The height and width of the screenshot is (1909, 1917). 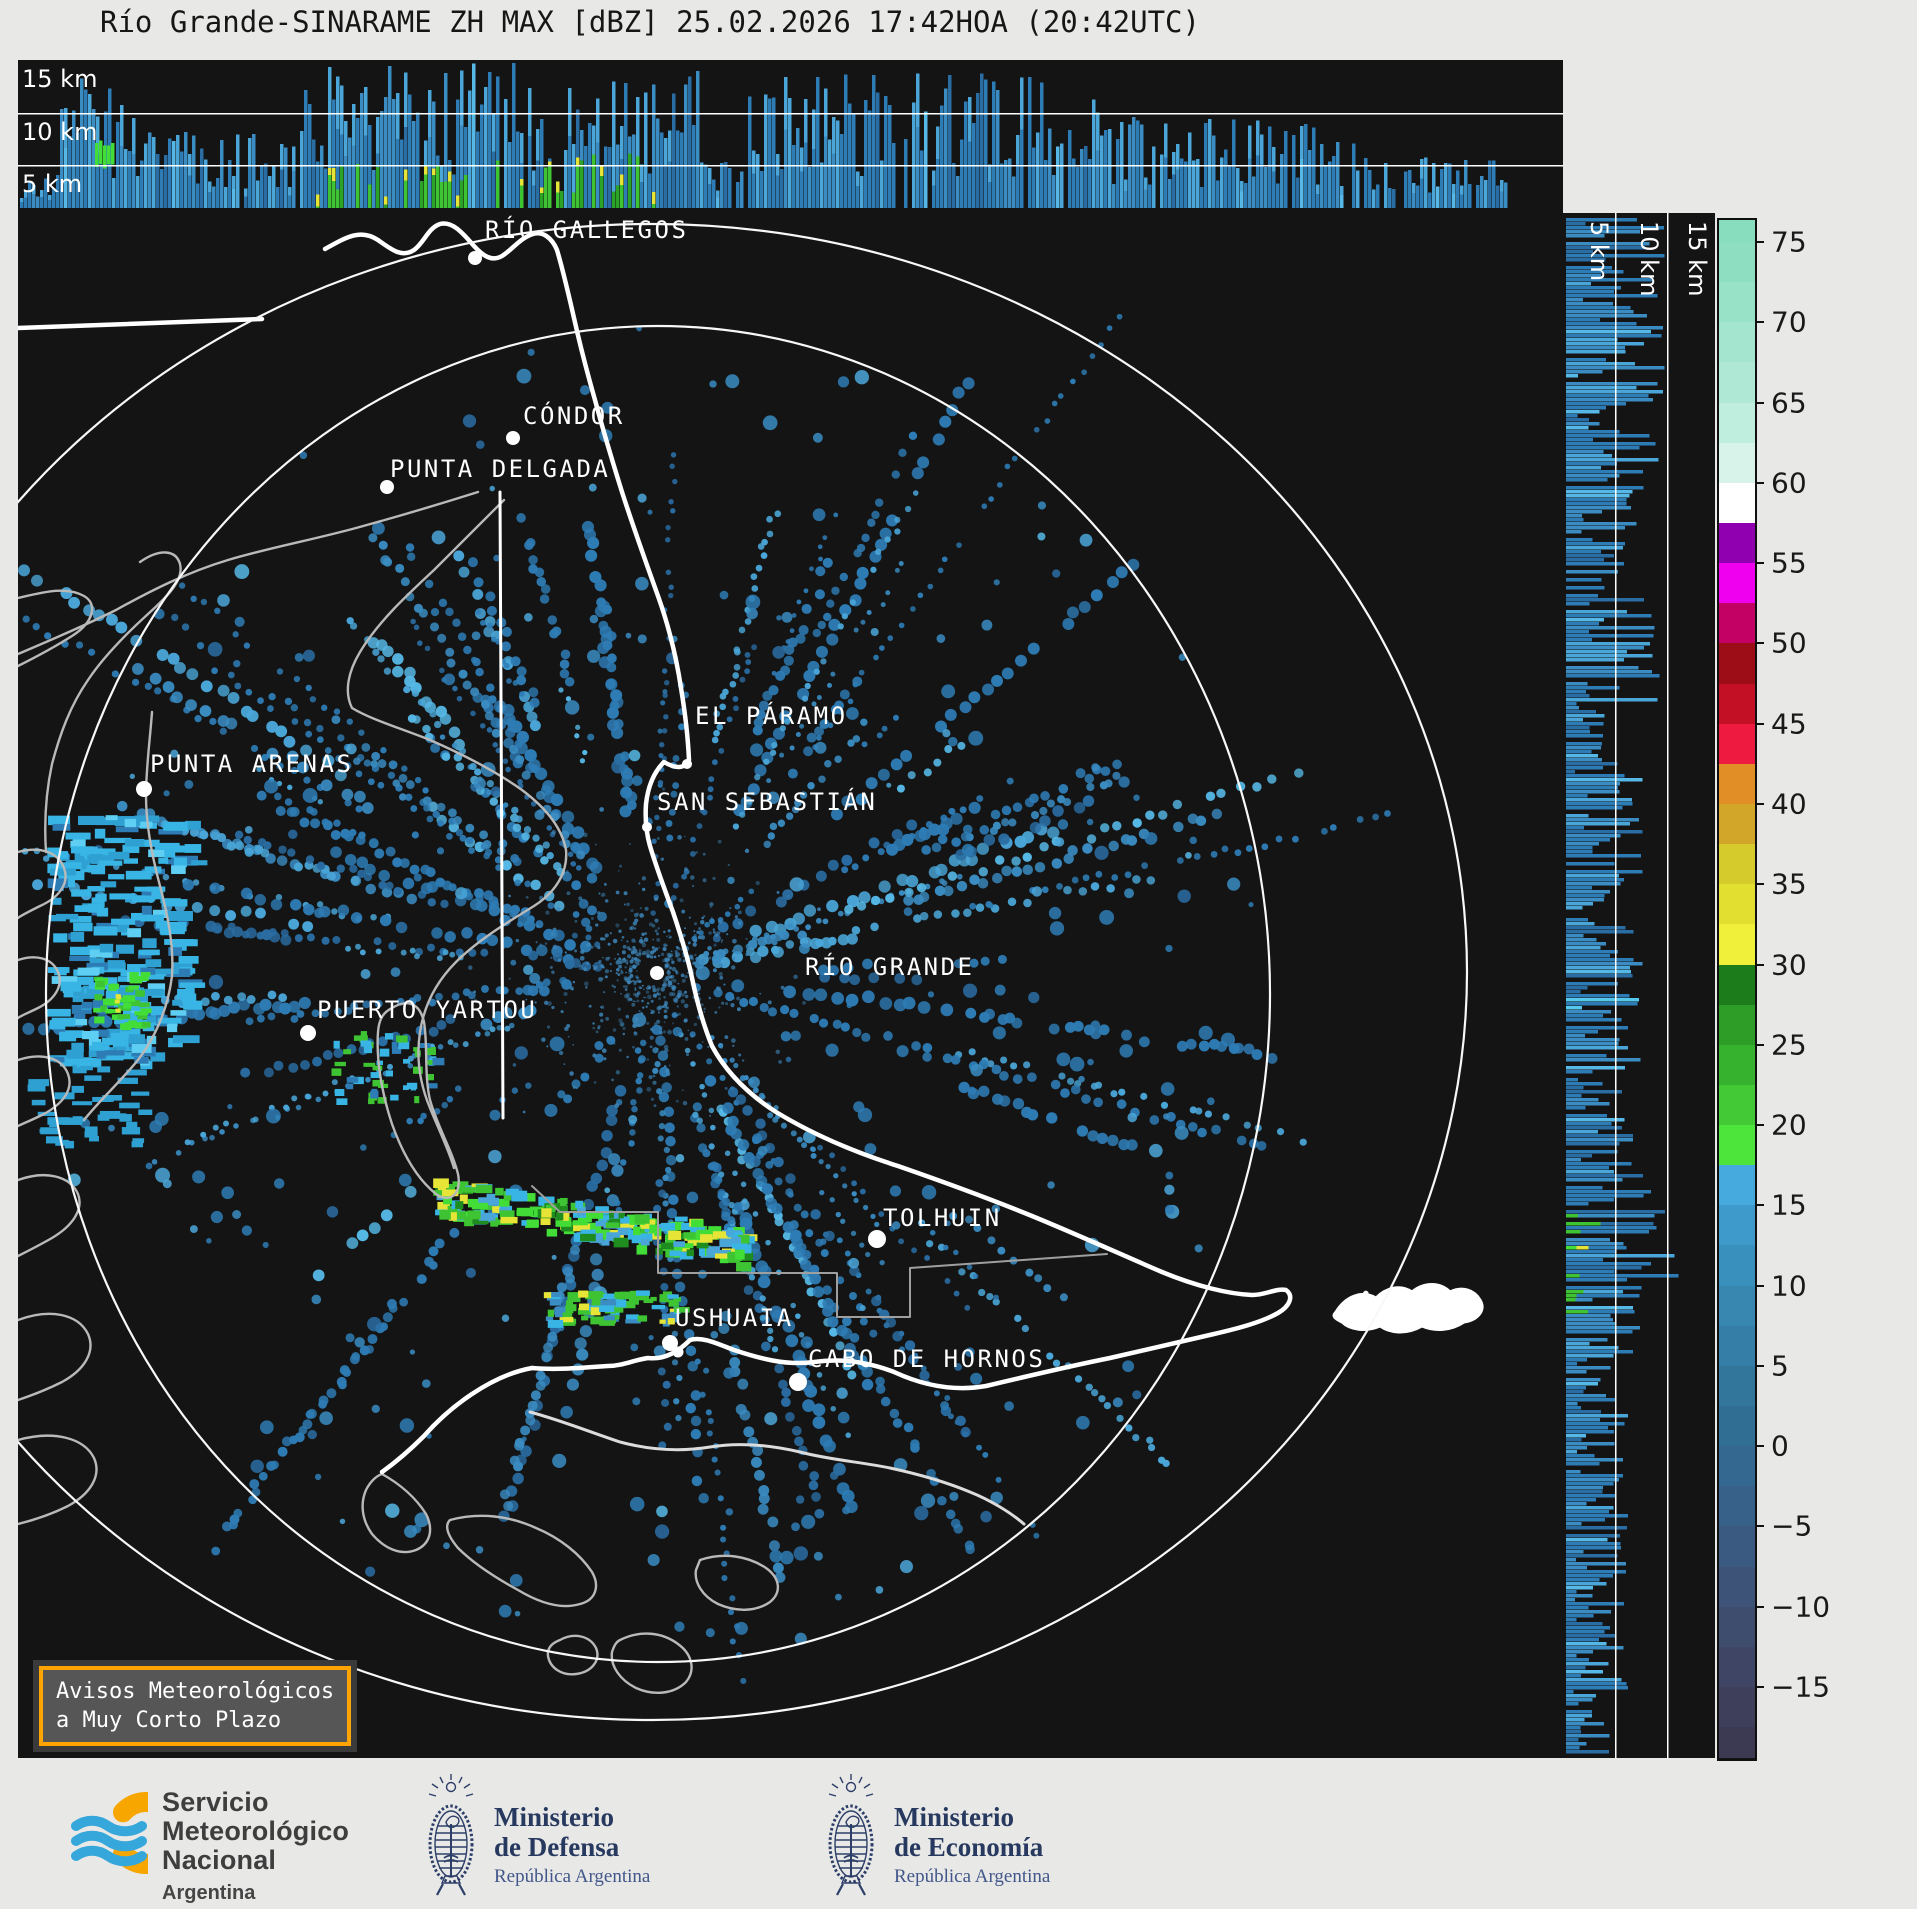 I want to click on colorbar-tick-label: 20, so click(x=1789, y=1125).